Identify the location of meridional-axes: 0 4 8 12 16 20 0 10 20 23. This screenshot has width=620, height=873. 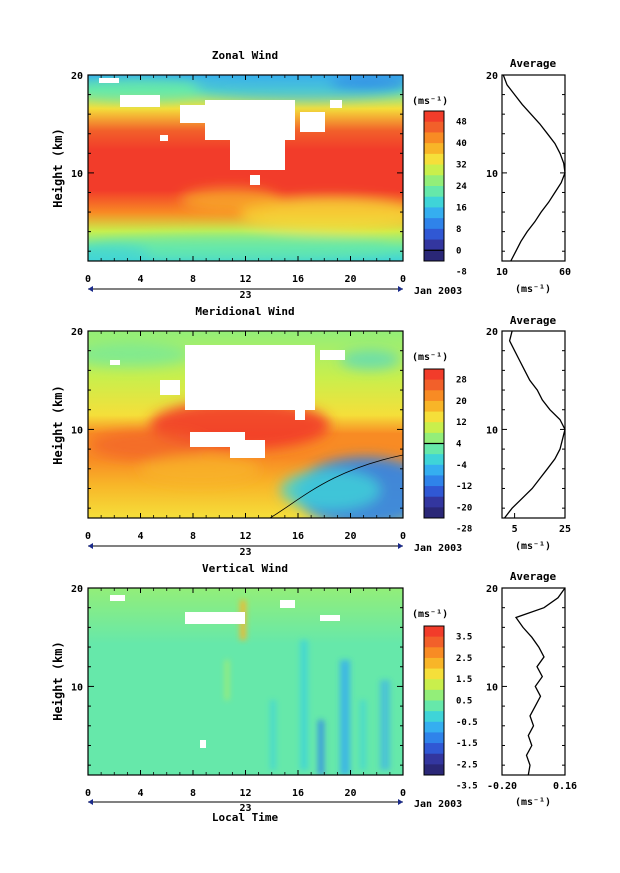
(238, 442).